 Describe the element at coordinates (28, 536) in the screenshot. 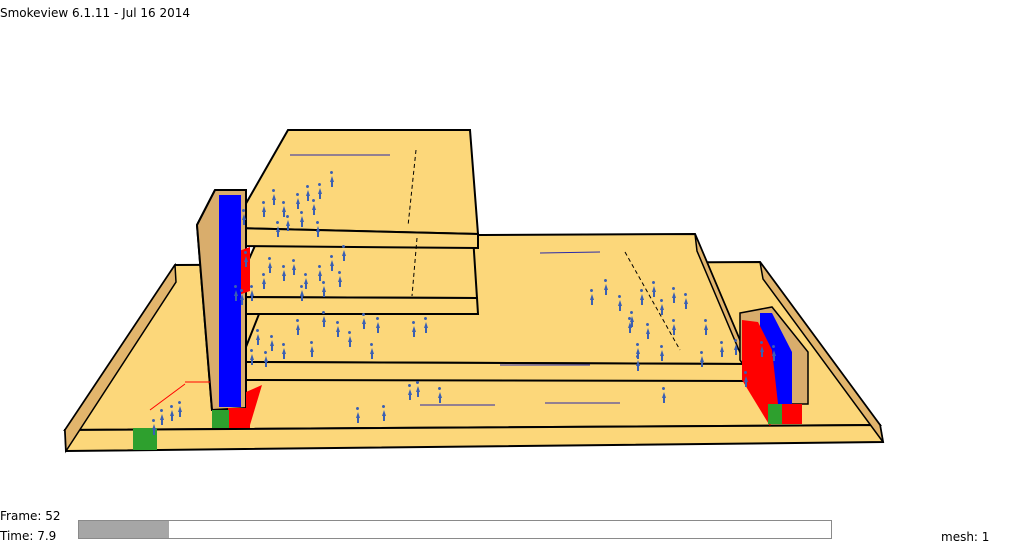

I see `time-label: Time: 7.9` at that location.